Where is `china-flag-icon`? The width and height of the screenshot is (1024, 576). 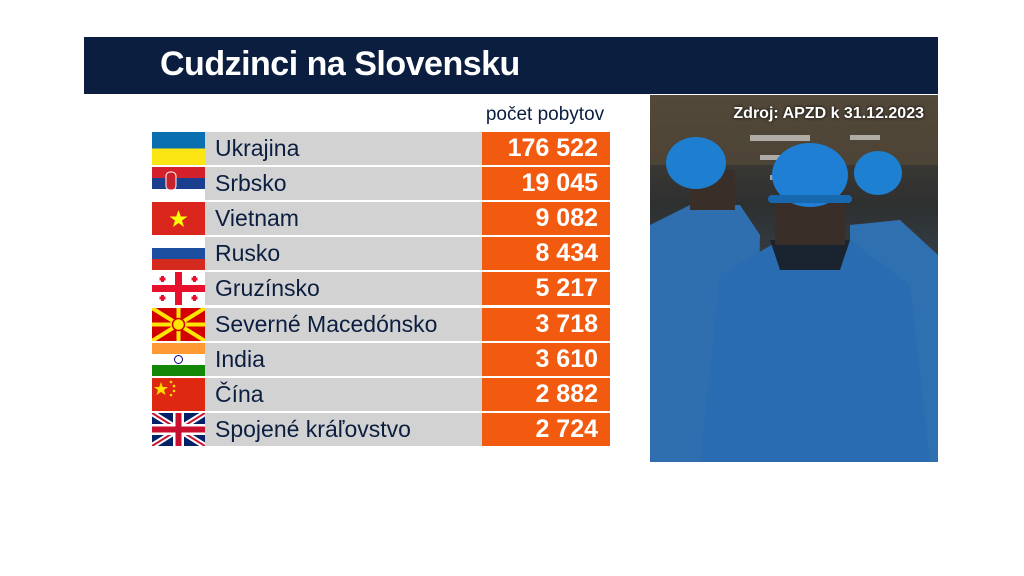
china-flag-icon is located at coordinates (178, 394).